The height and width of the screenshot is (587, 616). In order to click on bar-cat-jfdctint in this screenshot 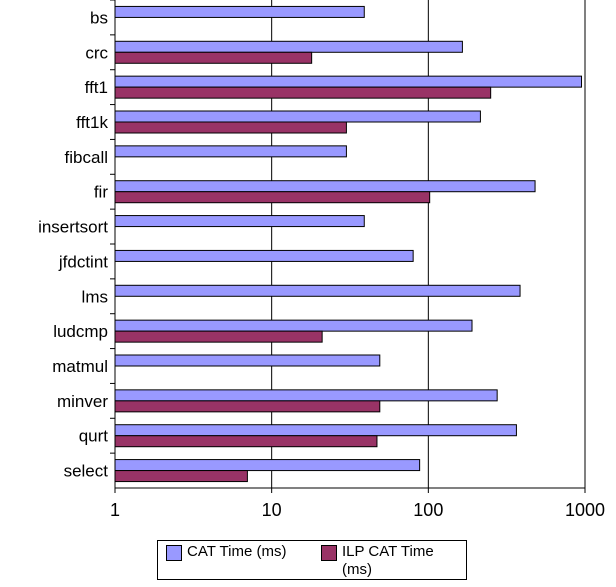, I will do `click(264, 255)`.